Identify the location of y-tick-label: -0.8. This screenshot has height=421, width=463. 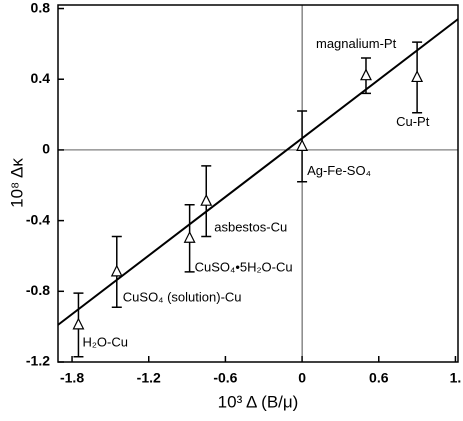
(38, 290).